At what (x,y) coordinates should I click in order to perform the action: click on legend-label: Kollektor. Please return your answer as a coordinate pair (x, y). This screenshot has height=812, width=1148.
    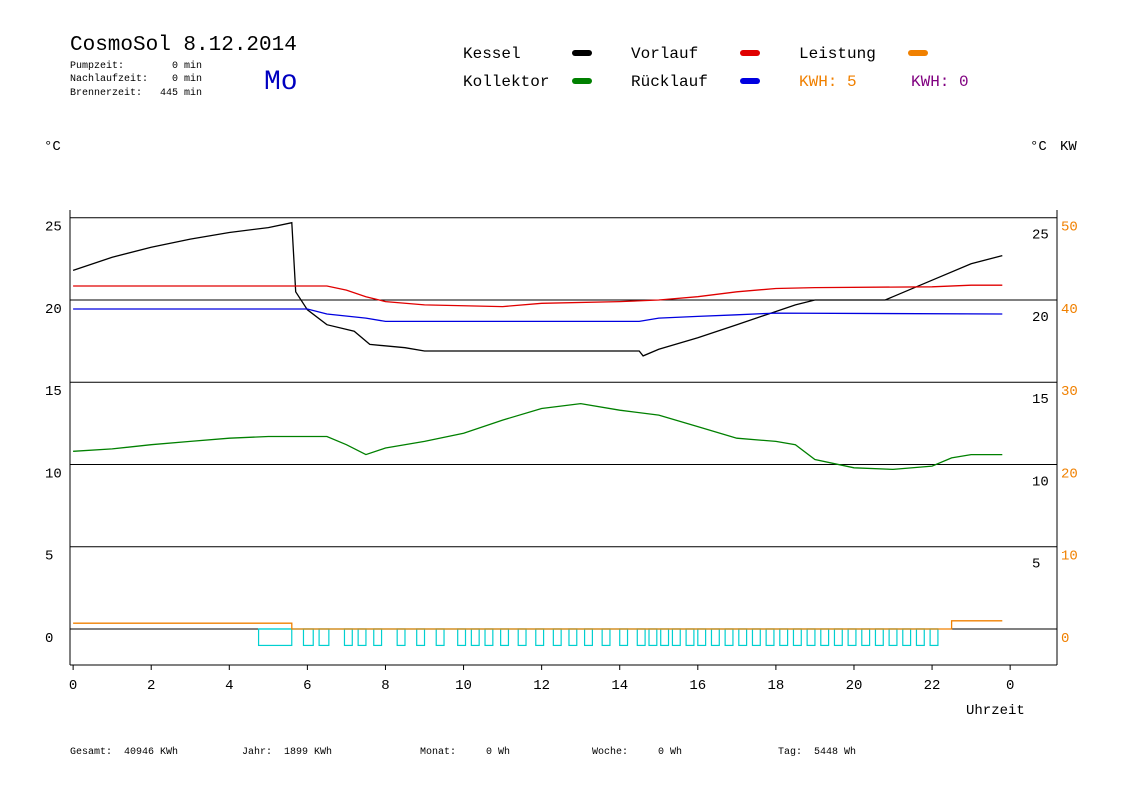
    Looking at the image, I should click on (506, 82).